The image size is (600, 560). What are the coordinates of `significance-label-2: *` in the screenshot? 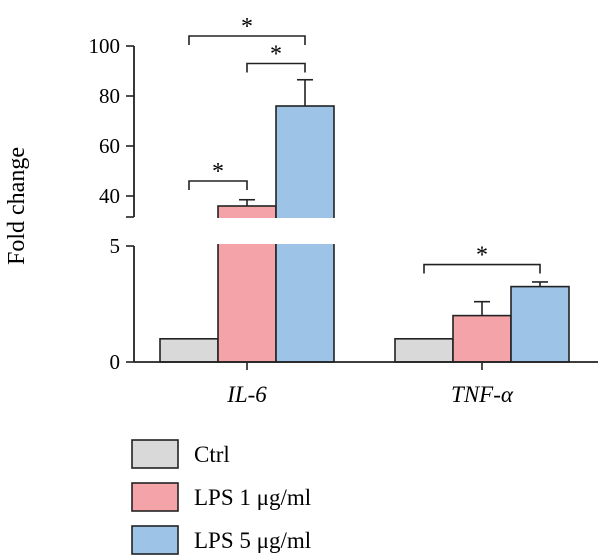 It's located at (247, 27).